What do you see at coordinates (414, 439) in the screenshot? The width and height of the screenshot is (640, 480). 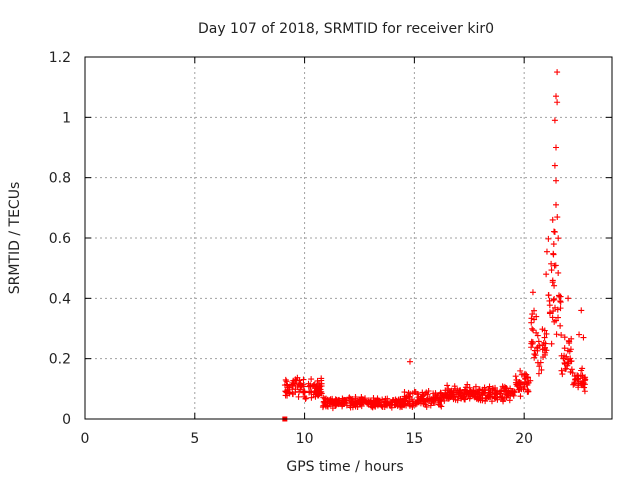 I see `x-tick-label: 15` at bounding box center [414, 439].